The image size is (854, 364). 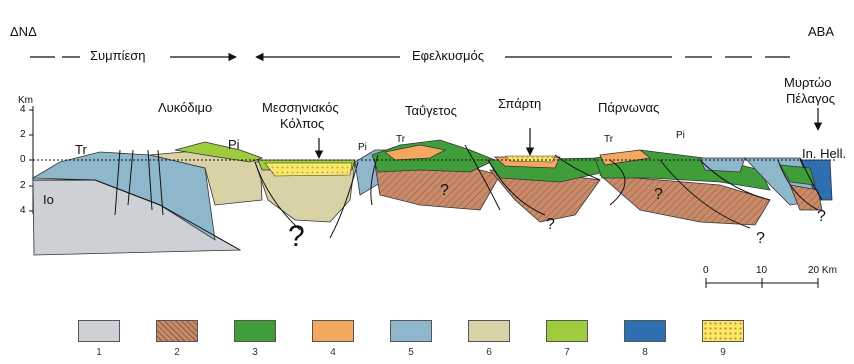 I want to click on unit-2-parnonas, so click(x=684, y=200).